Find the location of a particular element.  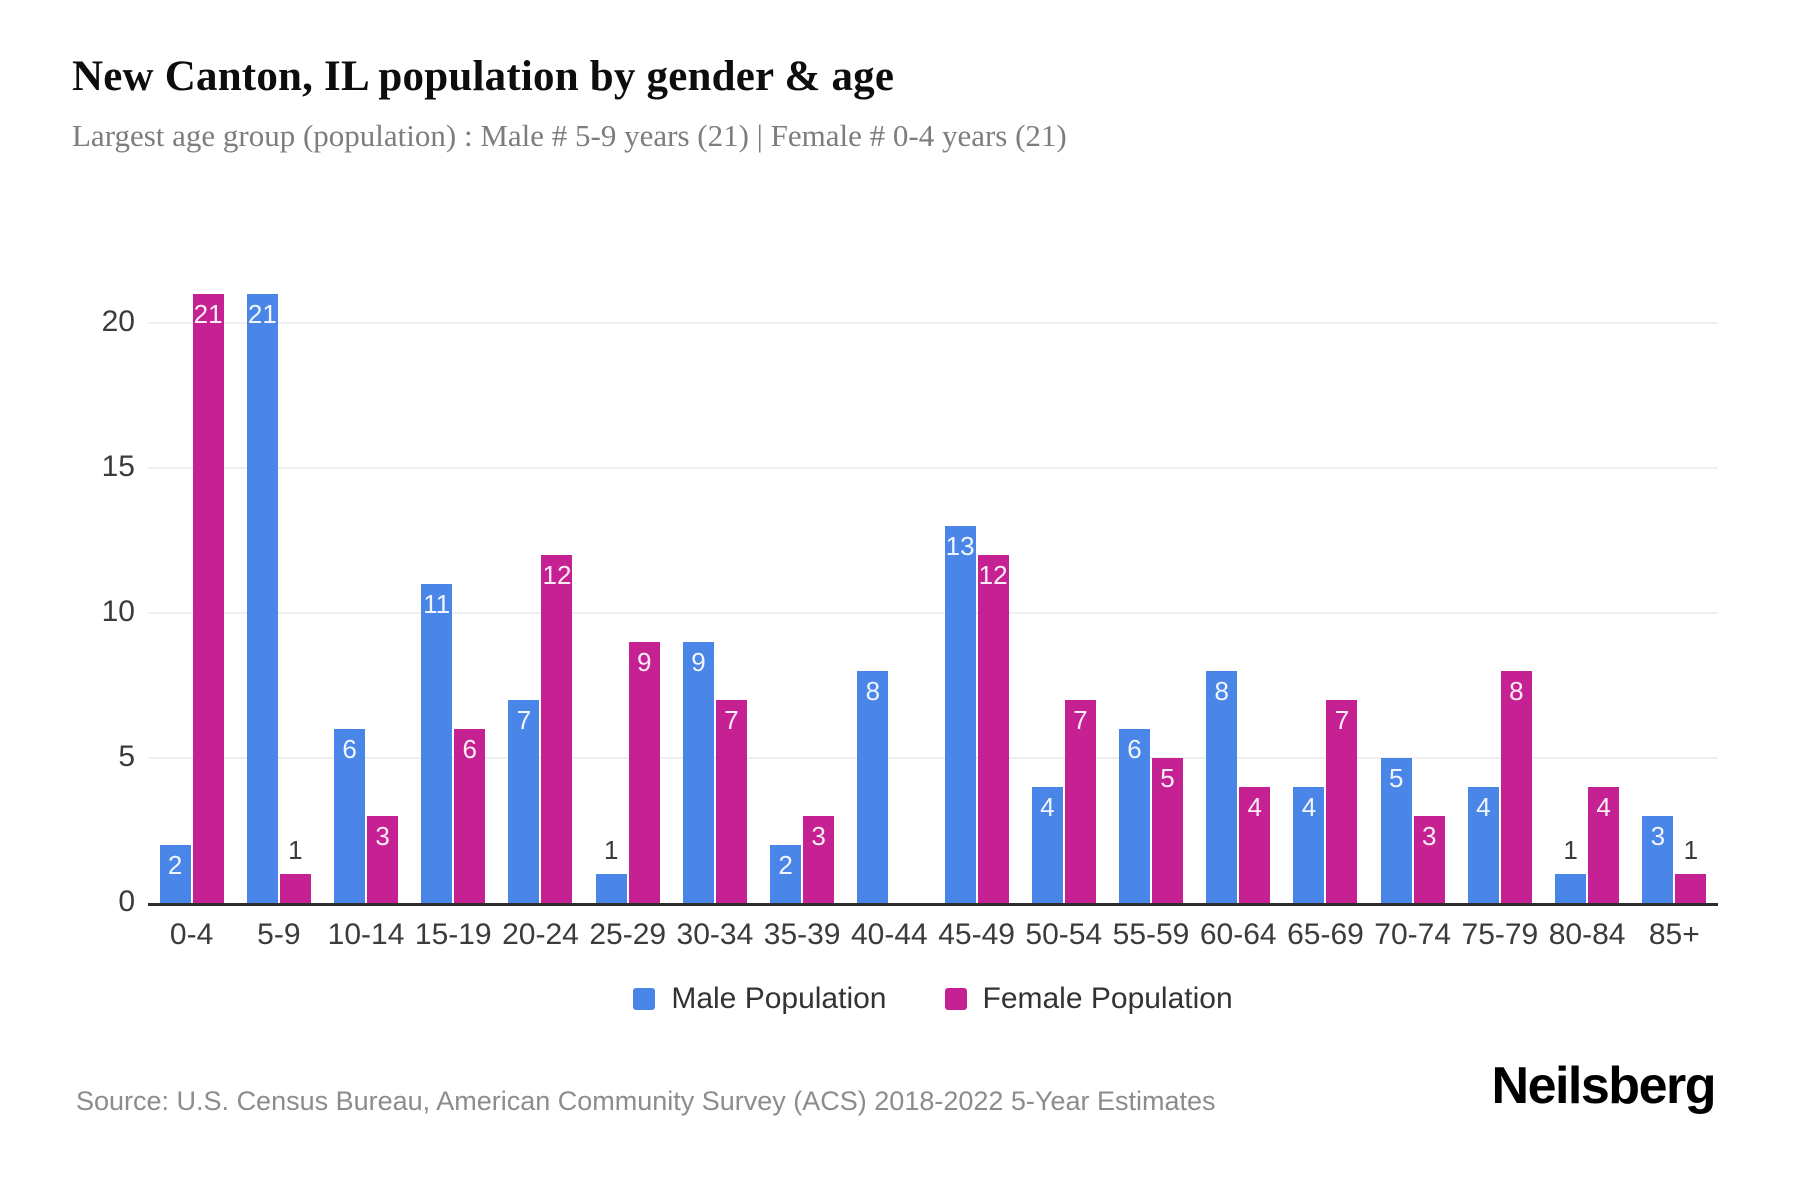

female-bar-65-69: 7 is located at coordinates (1342, 801).